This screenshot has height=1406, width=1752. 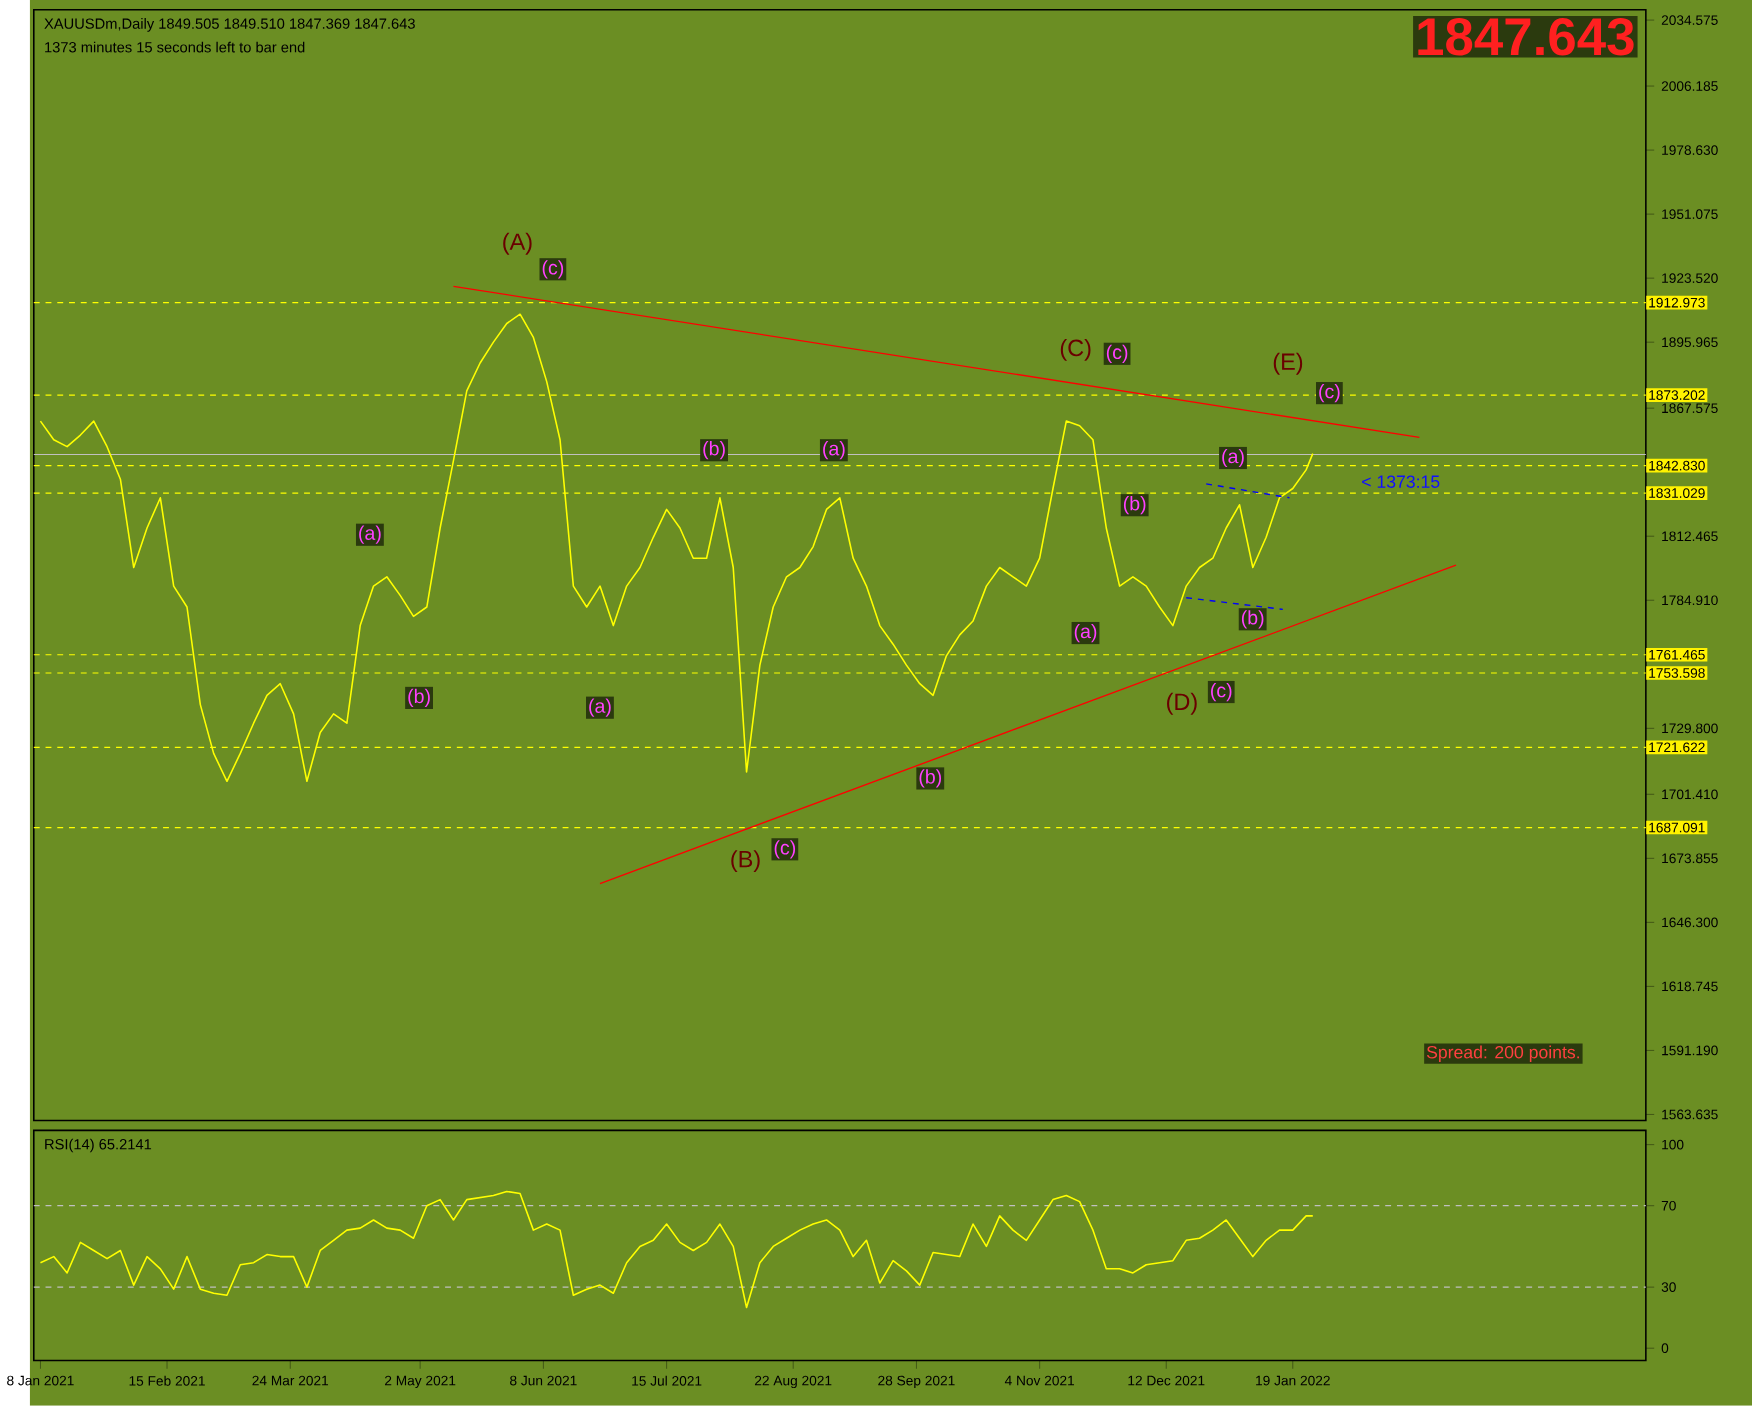 I want to click on annotation: 1847.643, so click(x=1526, y=37).